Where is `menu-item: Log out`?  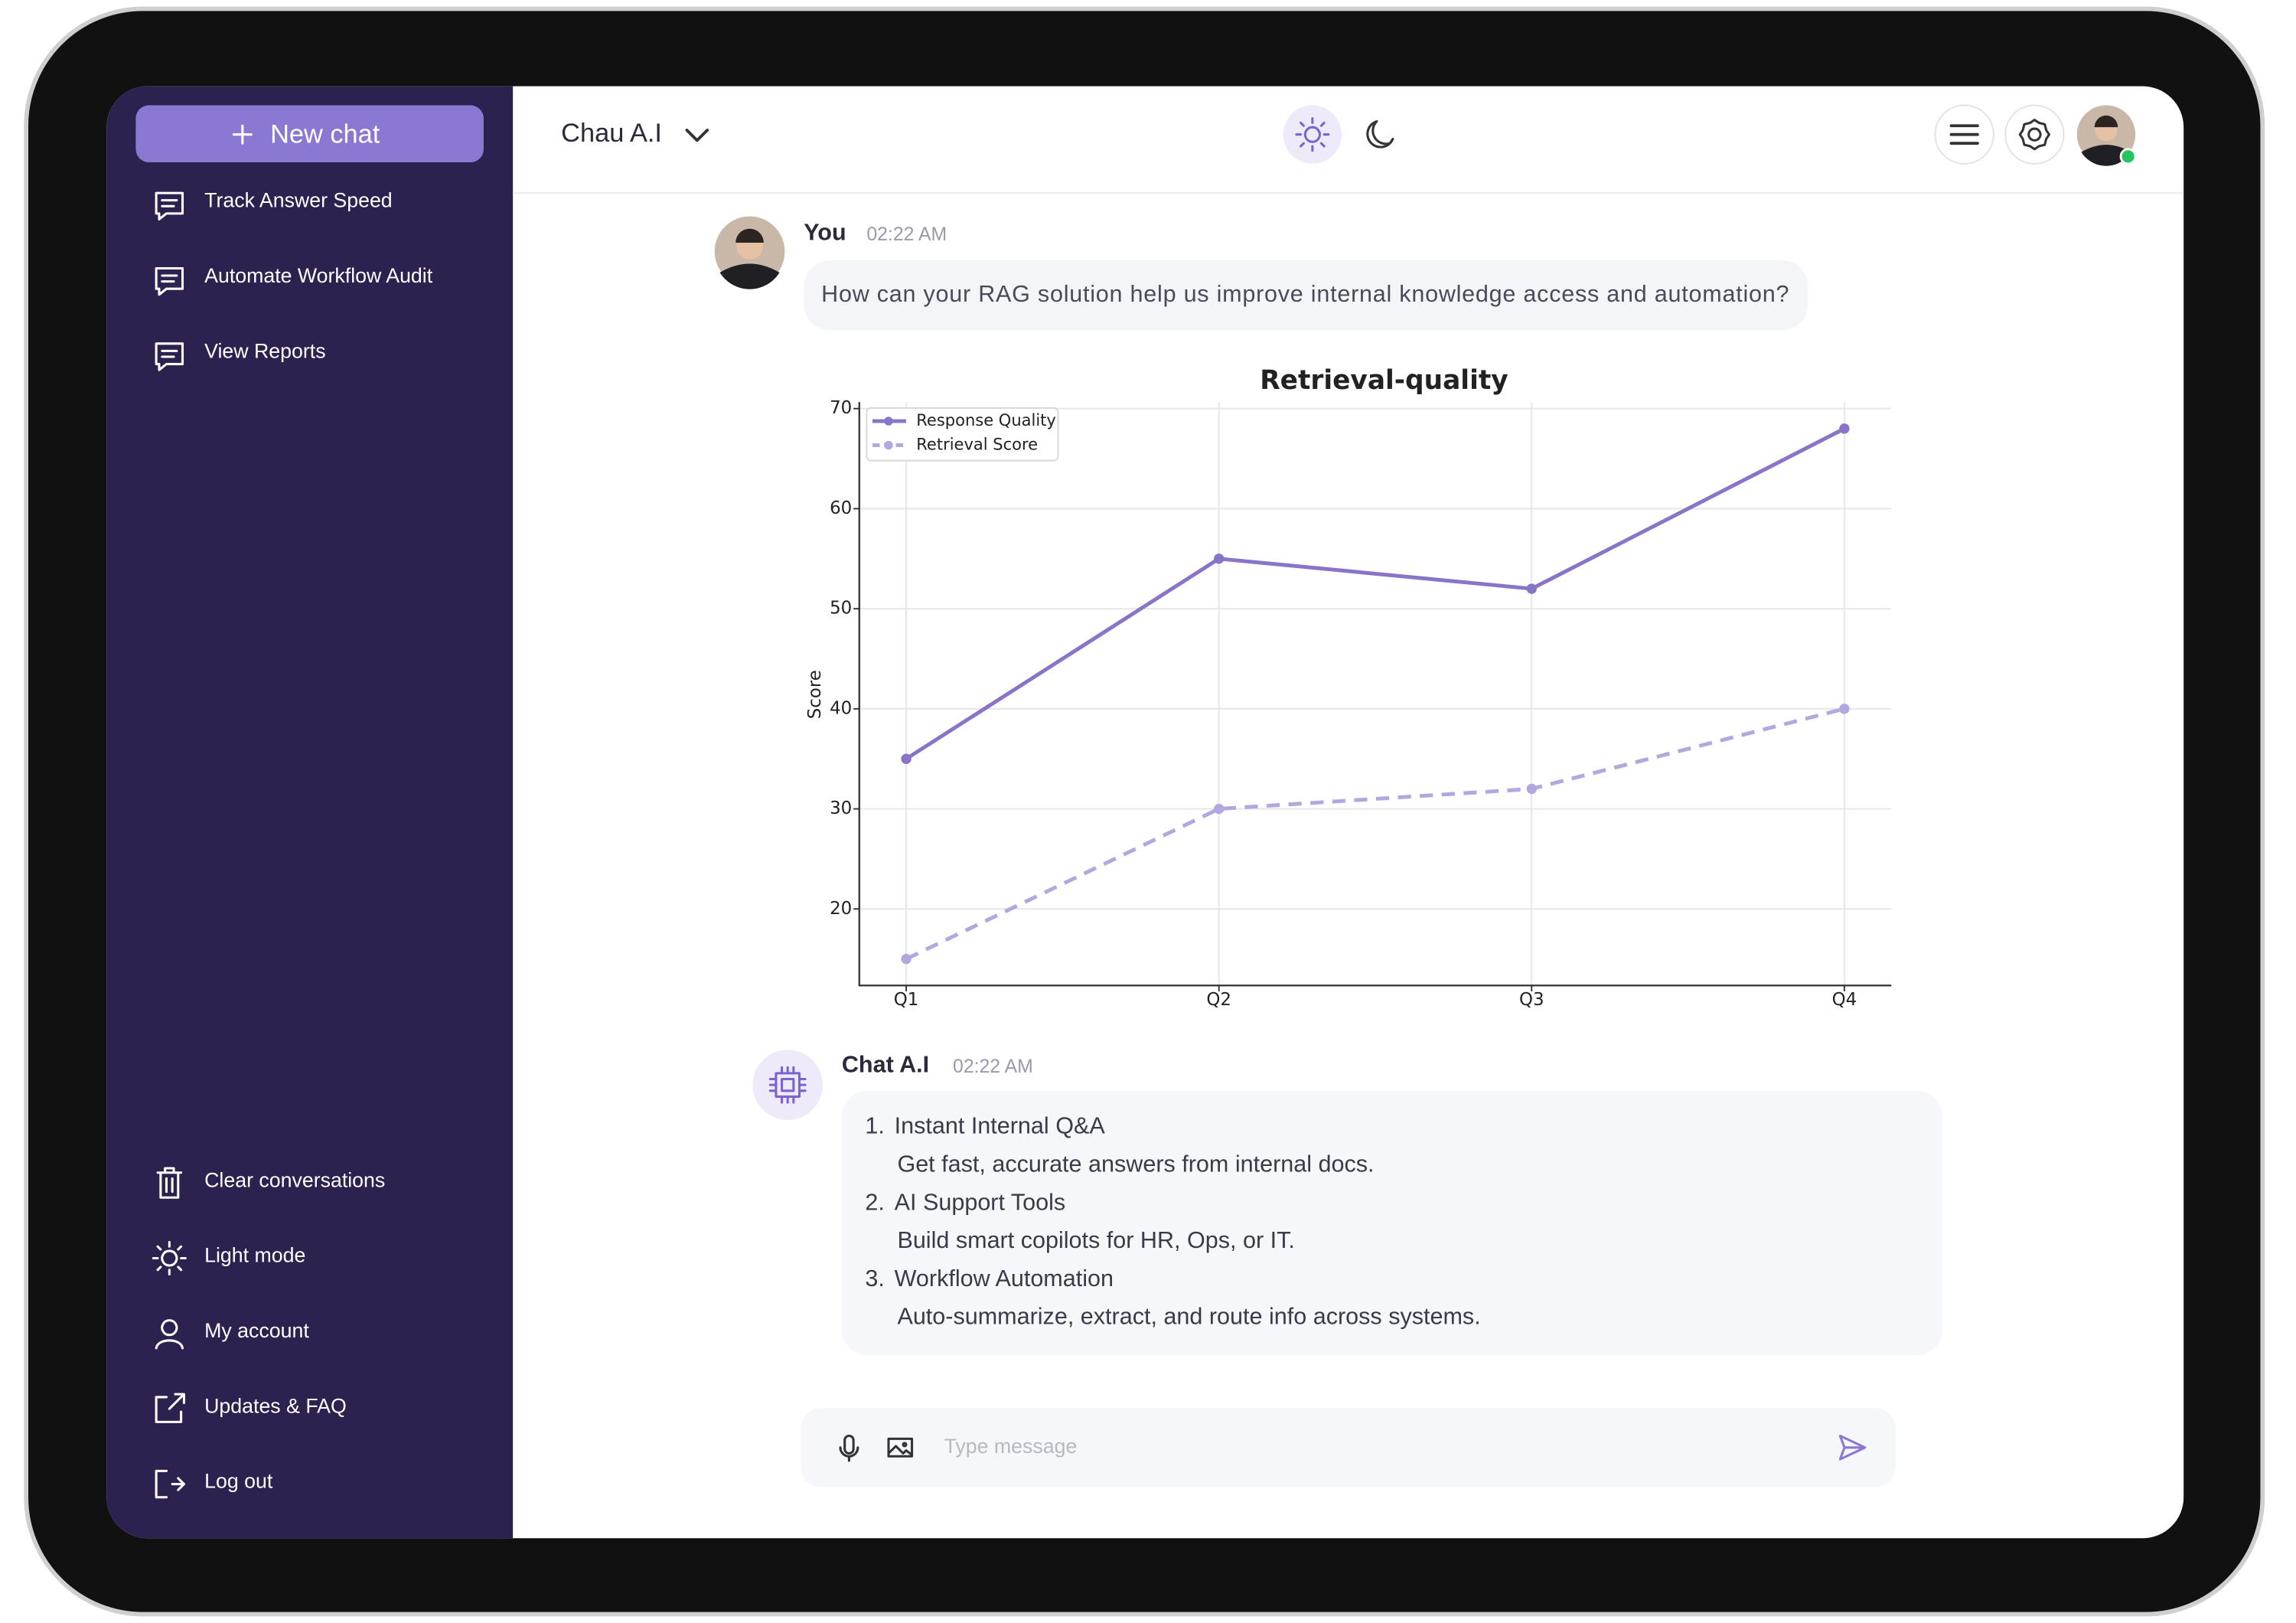 menu-item: Log out is located at coordinates (238, 1481).